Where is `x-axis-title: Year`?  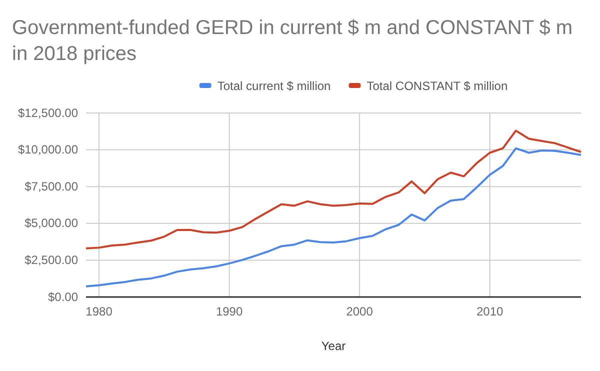
x-axis-title: Year is located at coordinates (333, 346).